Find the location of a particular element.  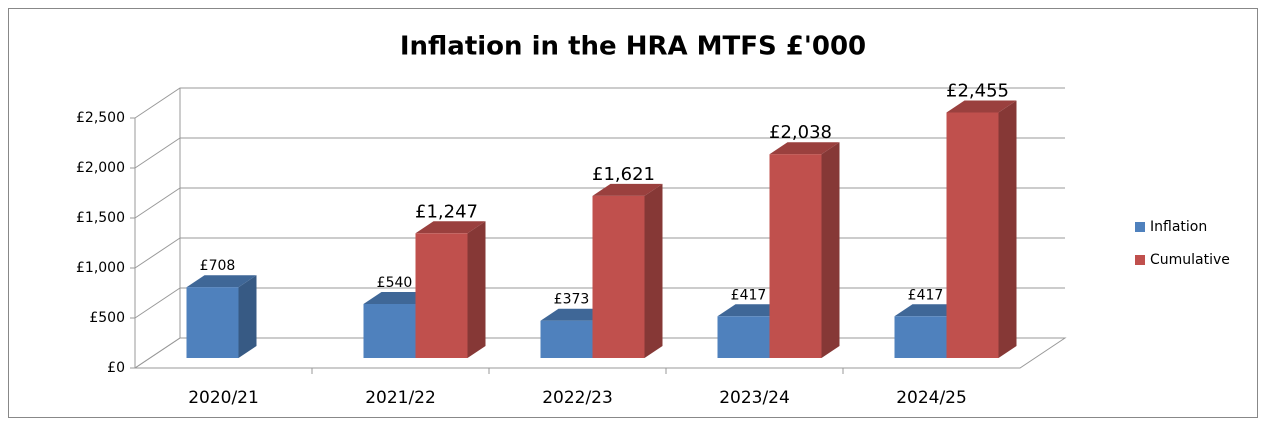

y-tick-label: £1,000 is located at coordinates (100, 268).